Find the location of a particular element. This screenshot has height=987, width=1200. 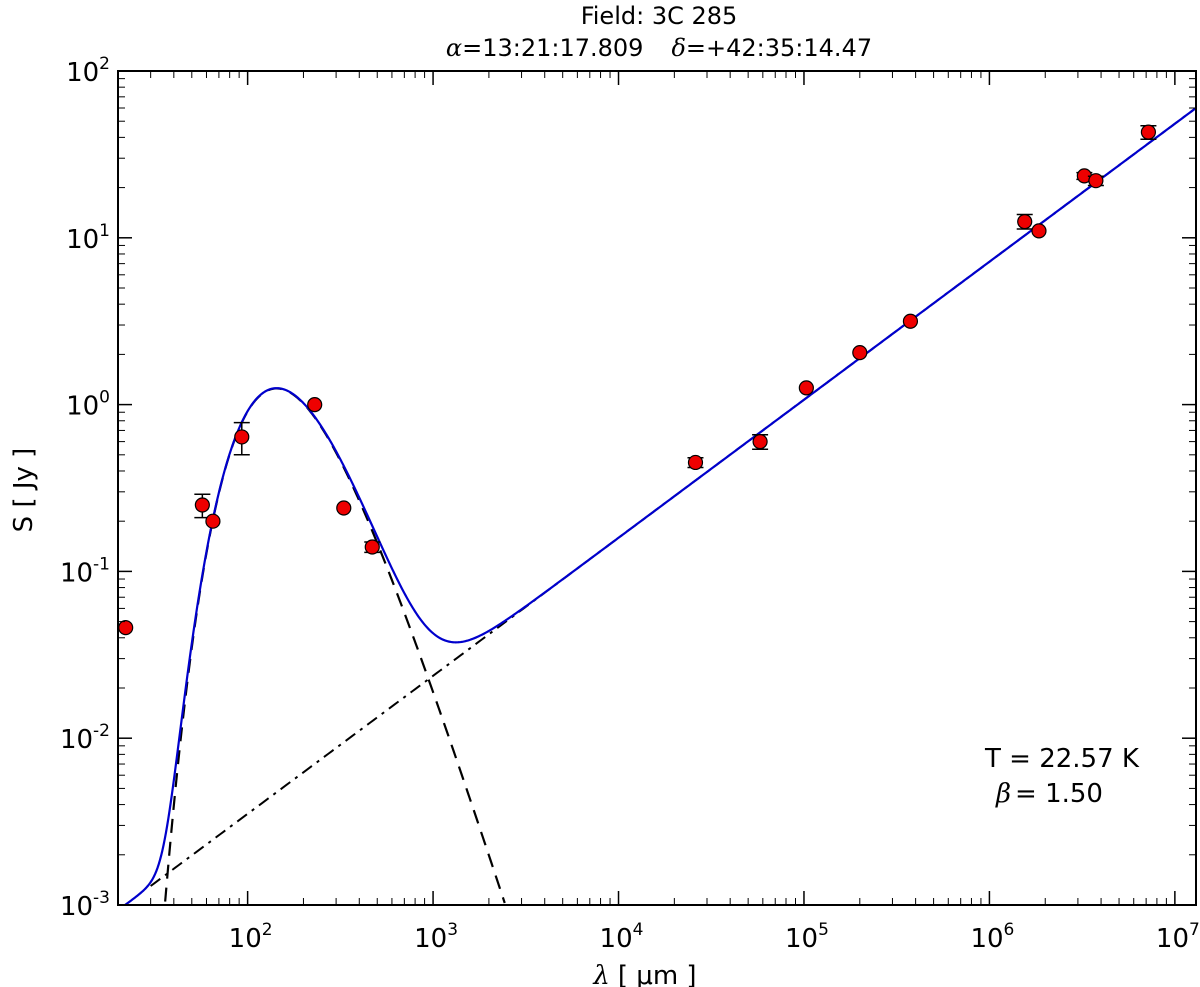

x-axis-label: λ [ μm ] is located at coordinates (644, 974).